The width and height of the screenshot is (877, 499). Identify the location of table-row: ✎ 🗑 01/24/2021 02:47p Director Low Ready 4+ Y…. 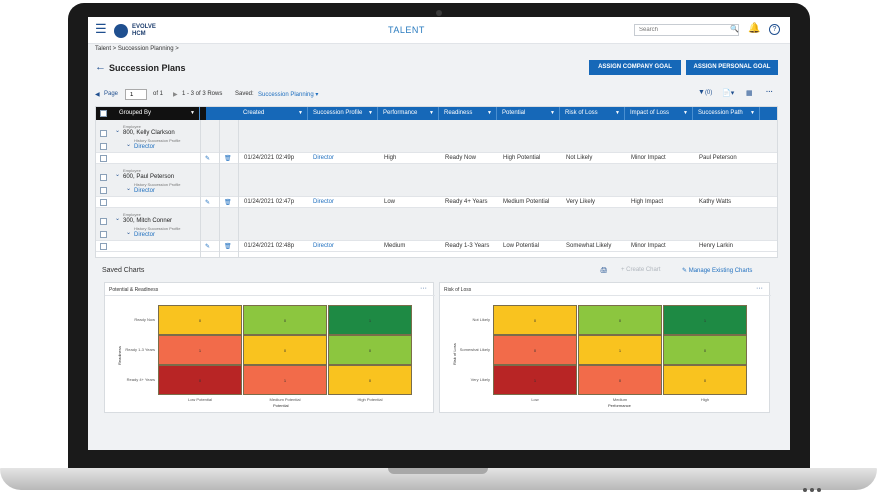
(436, 202).